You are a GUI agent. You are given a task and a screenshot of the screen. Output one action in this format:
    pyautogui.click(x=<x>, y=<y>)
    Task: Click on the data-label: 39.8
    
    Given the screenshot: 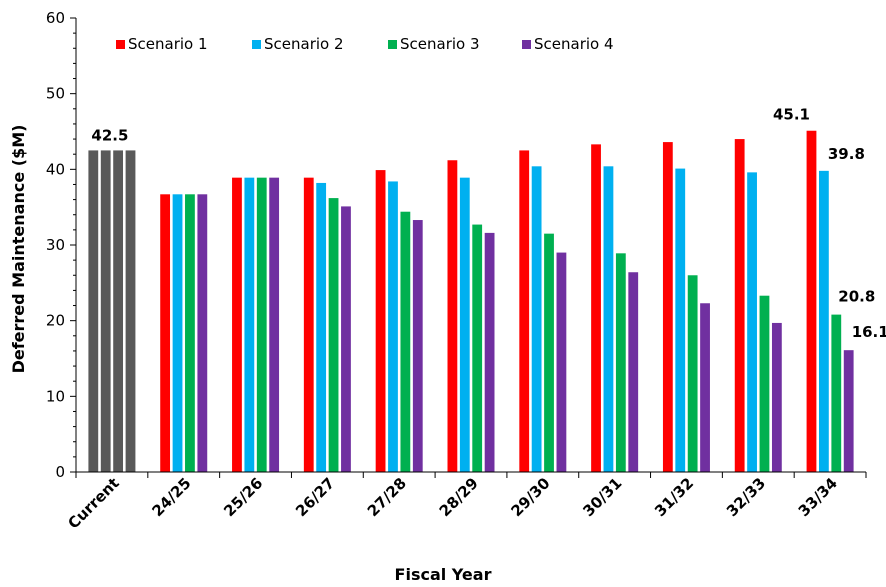 What is the action you would take?
    pyautogui.click(x=846, y=154)
    